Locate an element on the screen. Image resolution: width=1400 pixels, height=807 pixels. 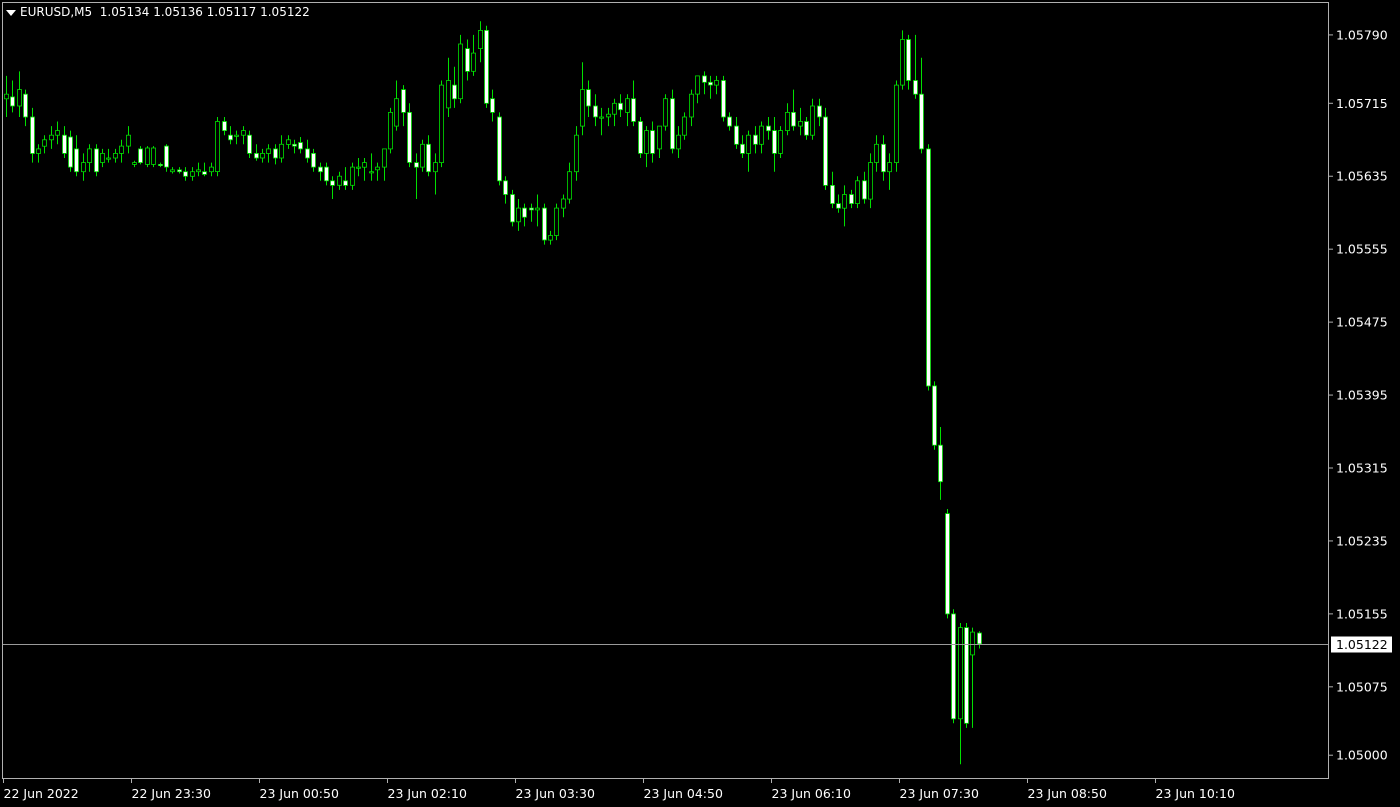
price-tick-label: 1.05475 is located at coordinates (1362, 322).